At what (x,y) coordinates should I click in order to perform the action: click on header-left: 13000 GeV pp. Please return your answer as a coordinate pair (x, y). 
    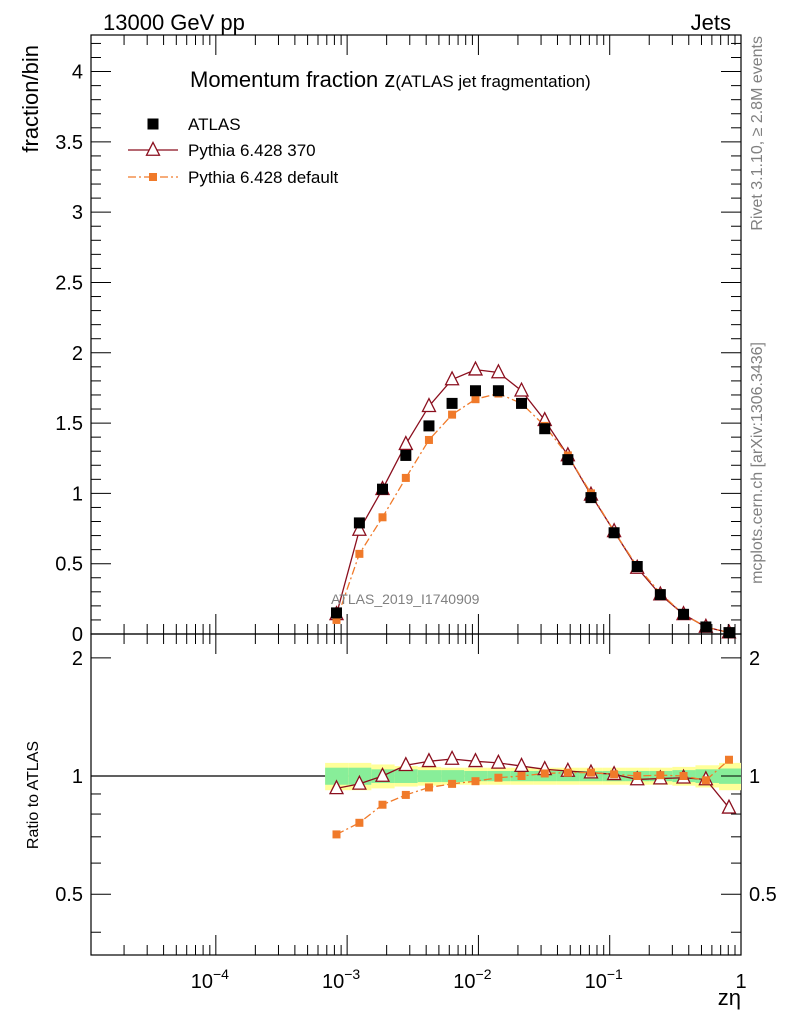
    Looking at the image, I should click on (174, 22).